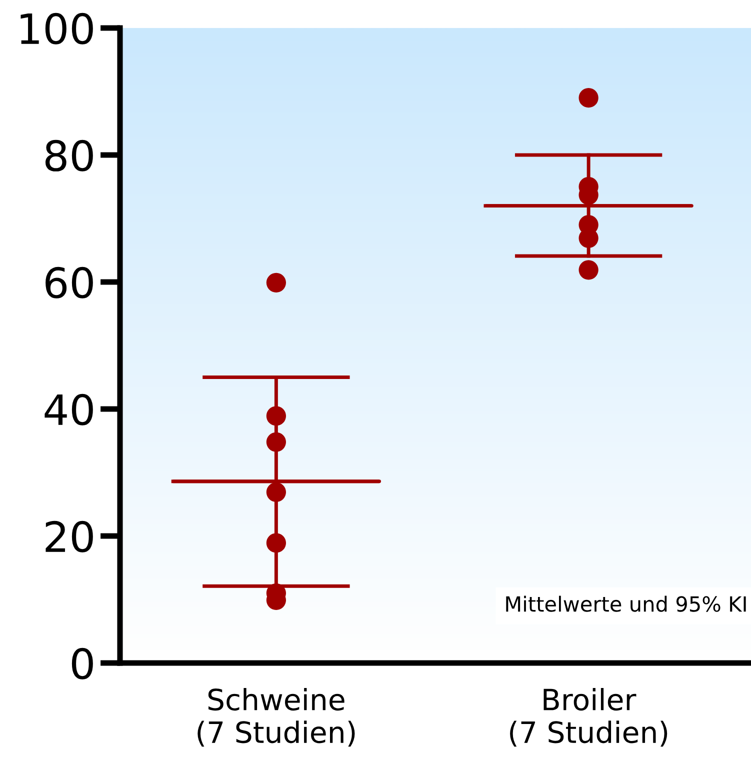 This screenshot has height=784, width=751. What do you see at coordinates (69, 156) in the screenshot?
I see `y-tick-label: 80` at bounding box center [69, 156].